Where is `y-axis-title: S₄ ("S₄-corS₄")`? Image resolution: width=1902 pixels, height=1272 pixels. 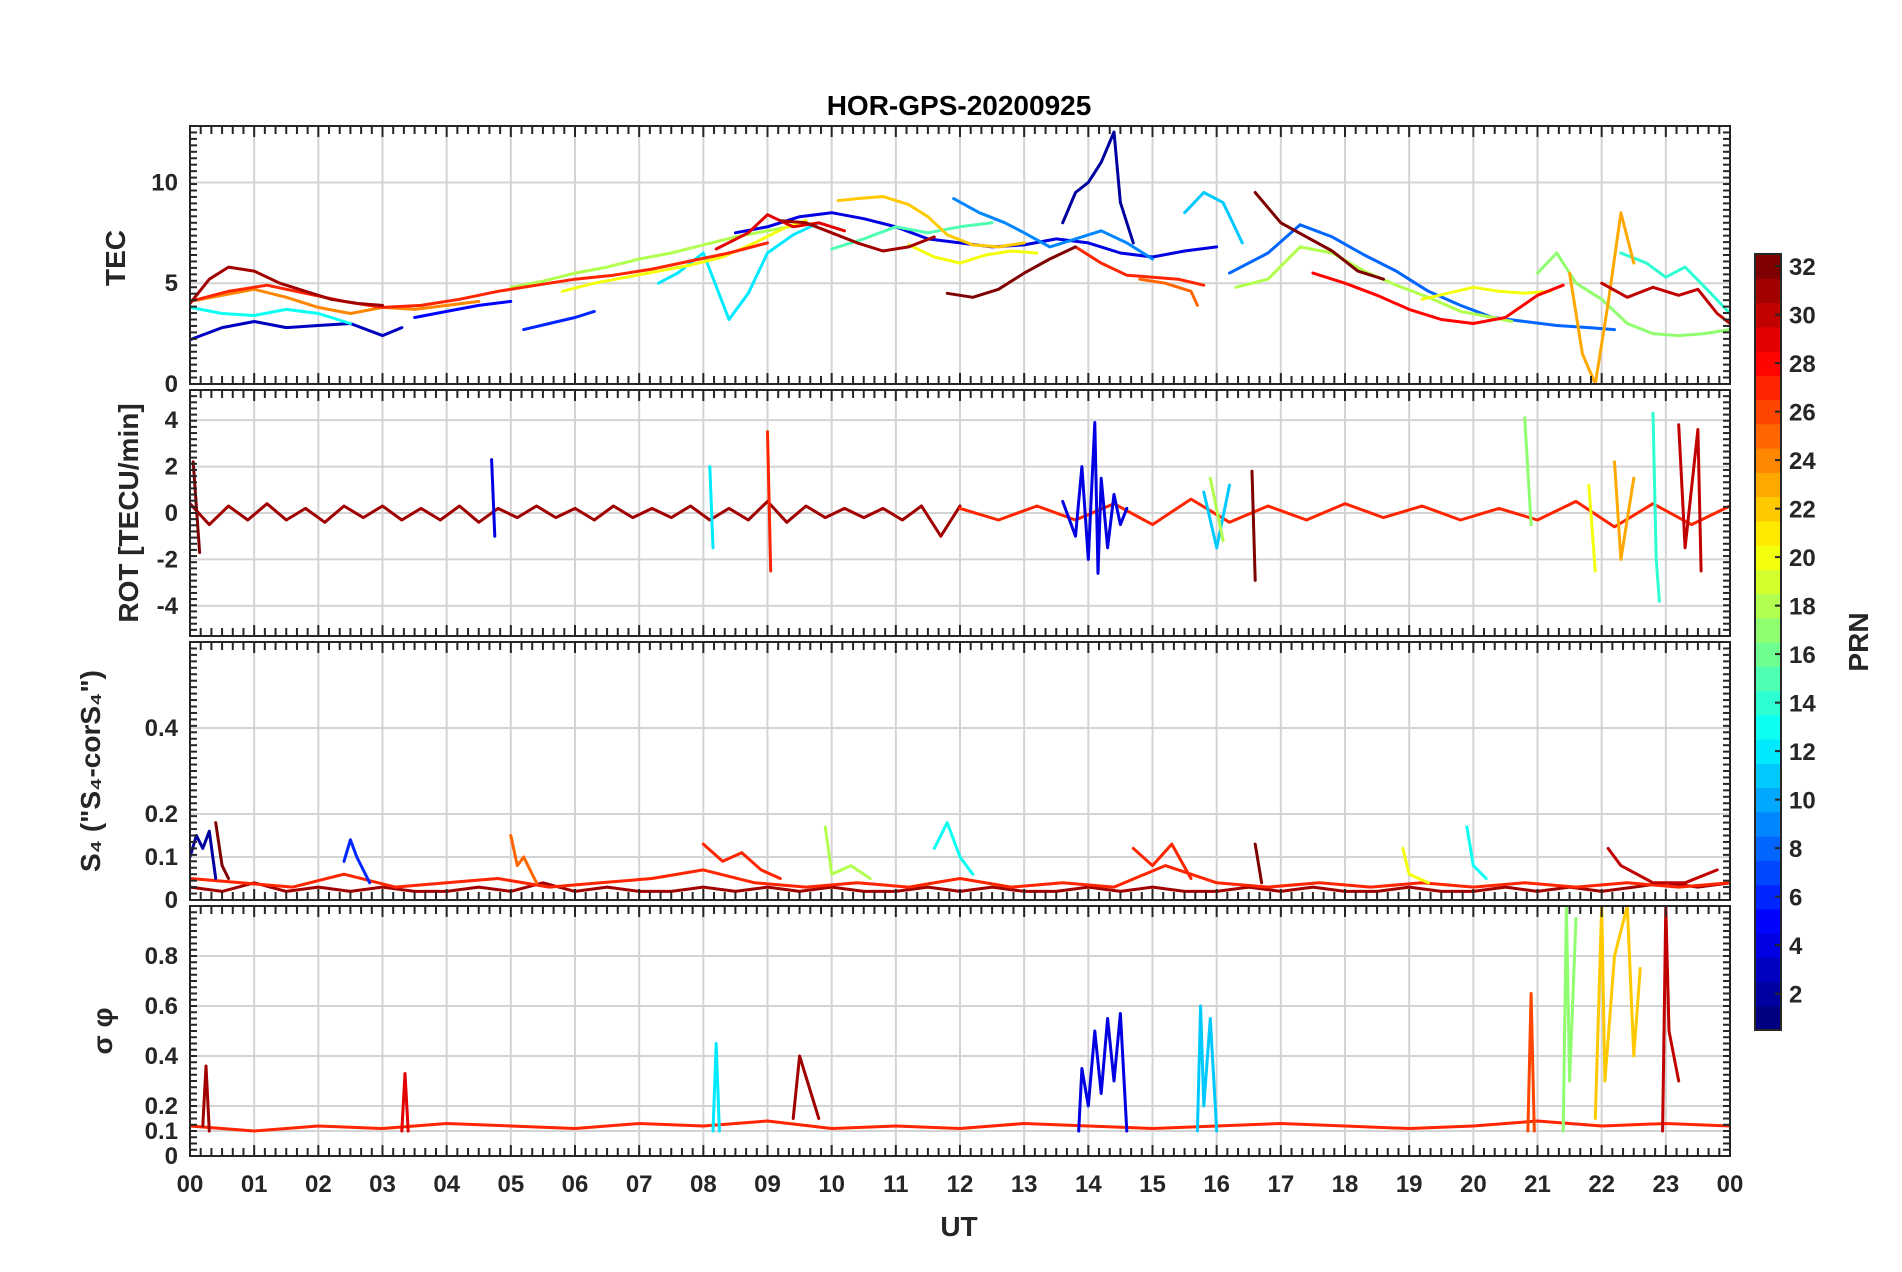
y-axis-title: S₄ ("S₄-corS₄") is located at coordinates (90, 771).